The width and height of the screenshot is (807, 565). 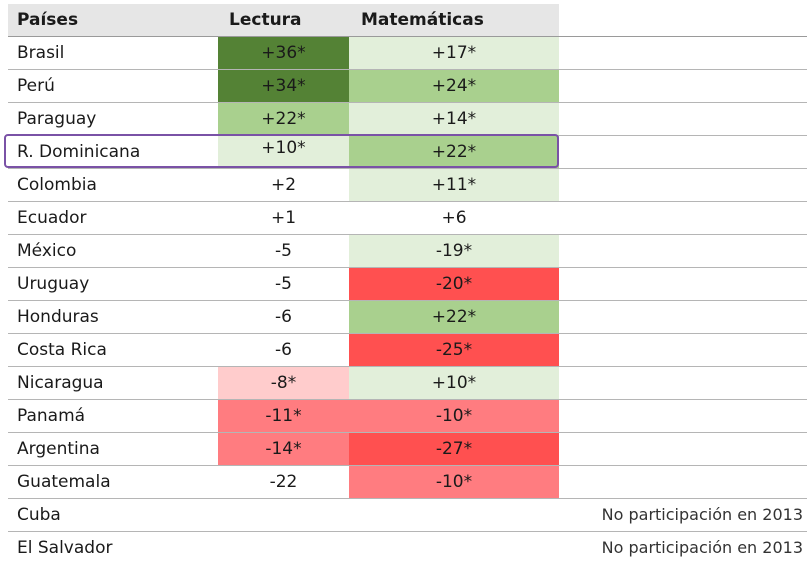 I want to click on header-countries: Países, so click(x=48, y=20).